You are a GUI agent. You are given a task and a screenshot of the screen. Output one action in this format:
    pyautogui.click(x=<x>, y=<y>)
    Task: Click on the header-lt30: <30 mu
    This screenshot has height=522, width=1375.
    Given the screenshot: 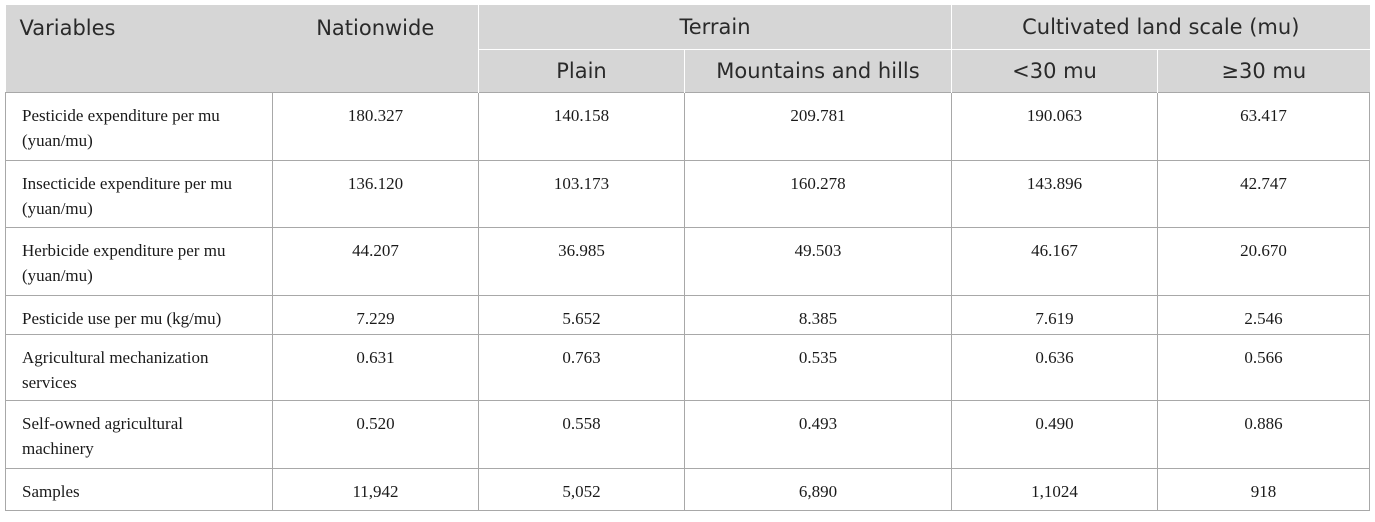 What is the action you would take?
    pyautogui.click(x=1054, y=71)
    